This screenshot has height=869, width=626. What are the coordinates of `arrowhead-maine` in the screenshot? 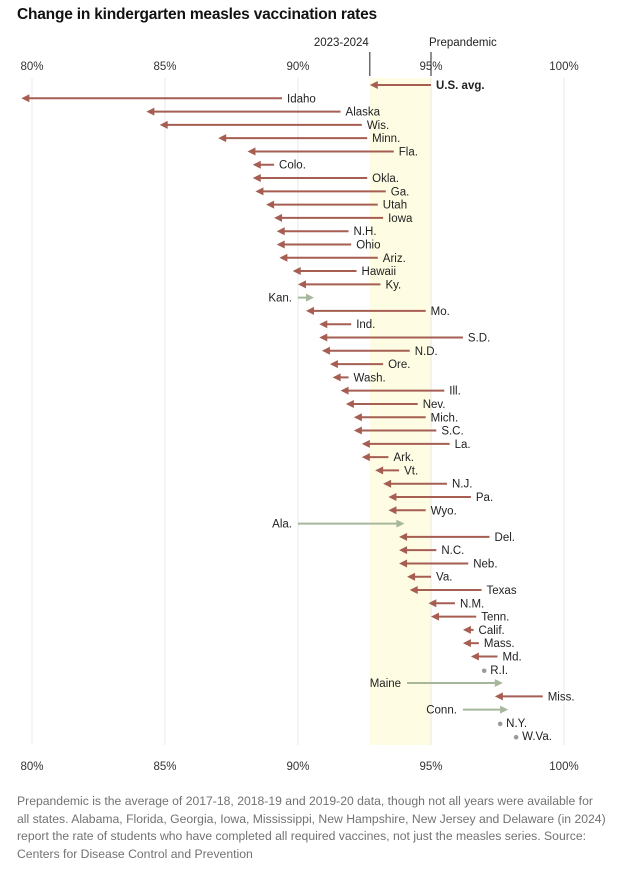 It's located at (498, 683).